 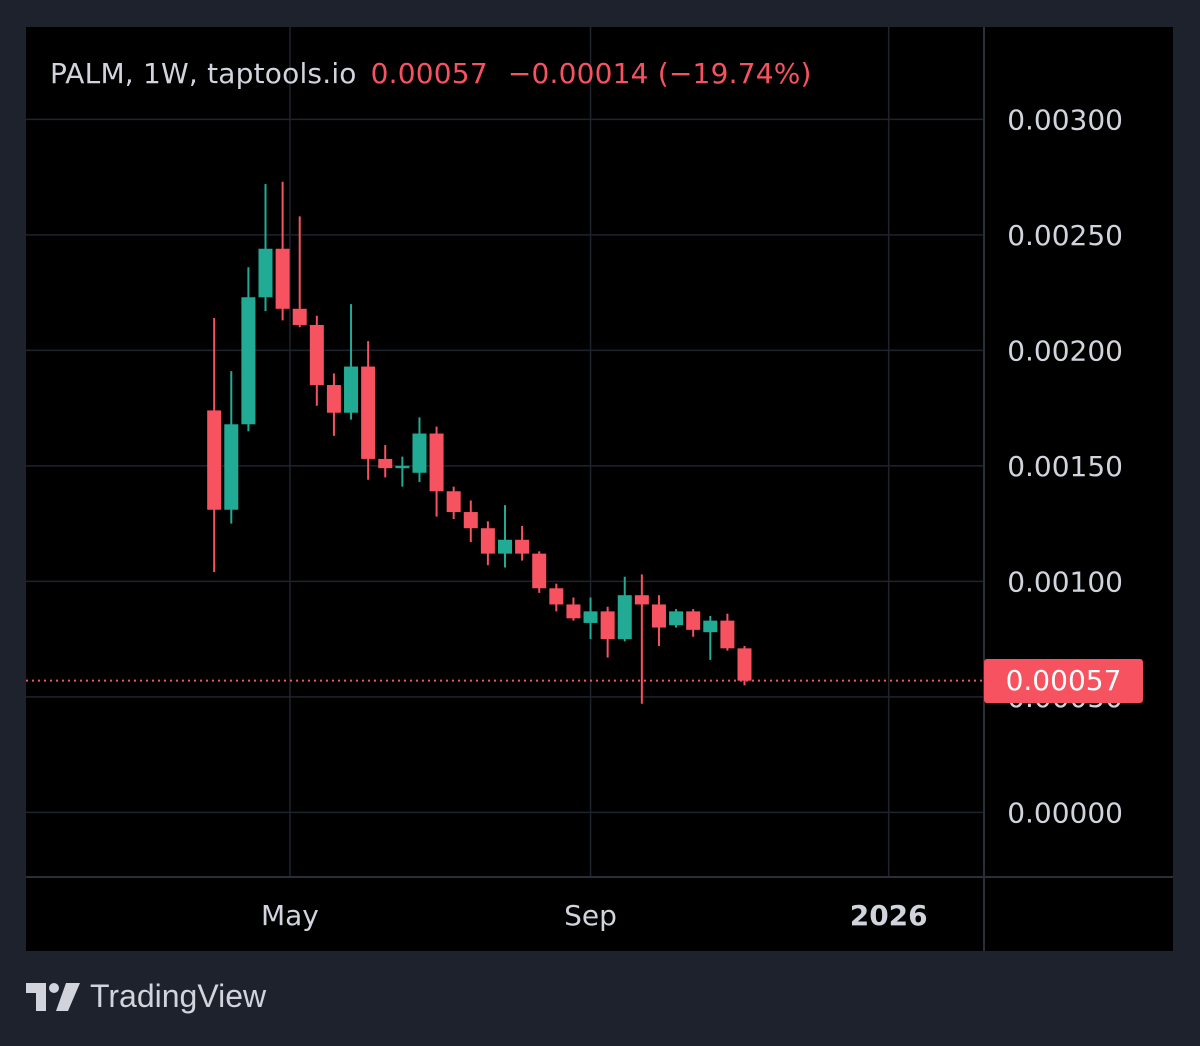 I want to click on y-tick-label: 0.00200, so click(x=1065, y=350).